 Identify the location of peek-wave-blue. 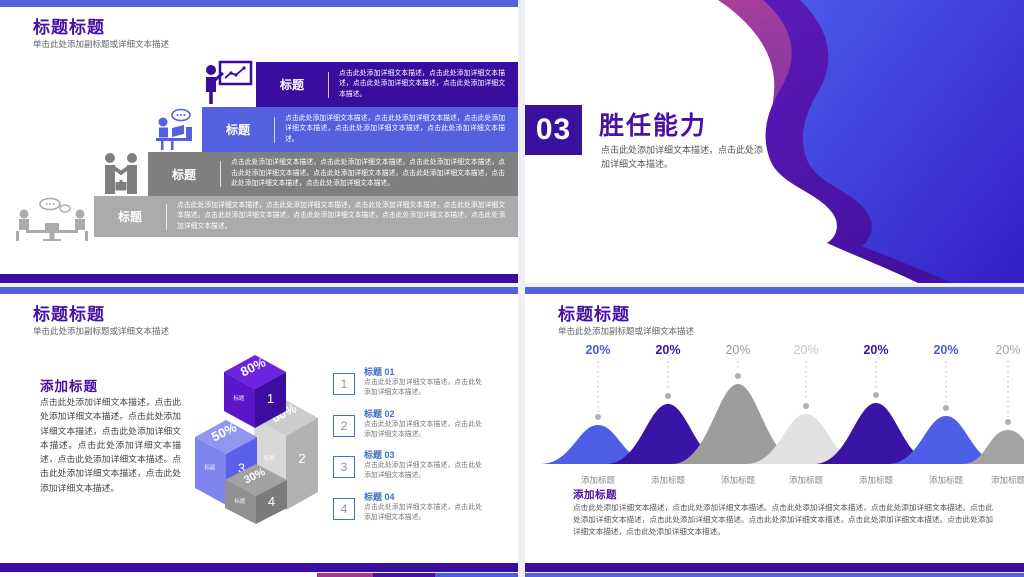
(476, 575).